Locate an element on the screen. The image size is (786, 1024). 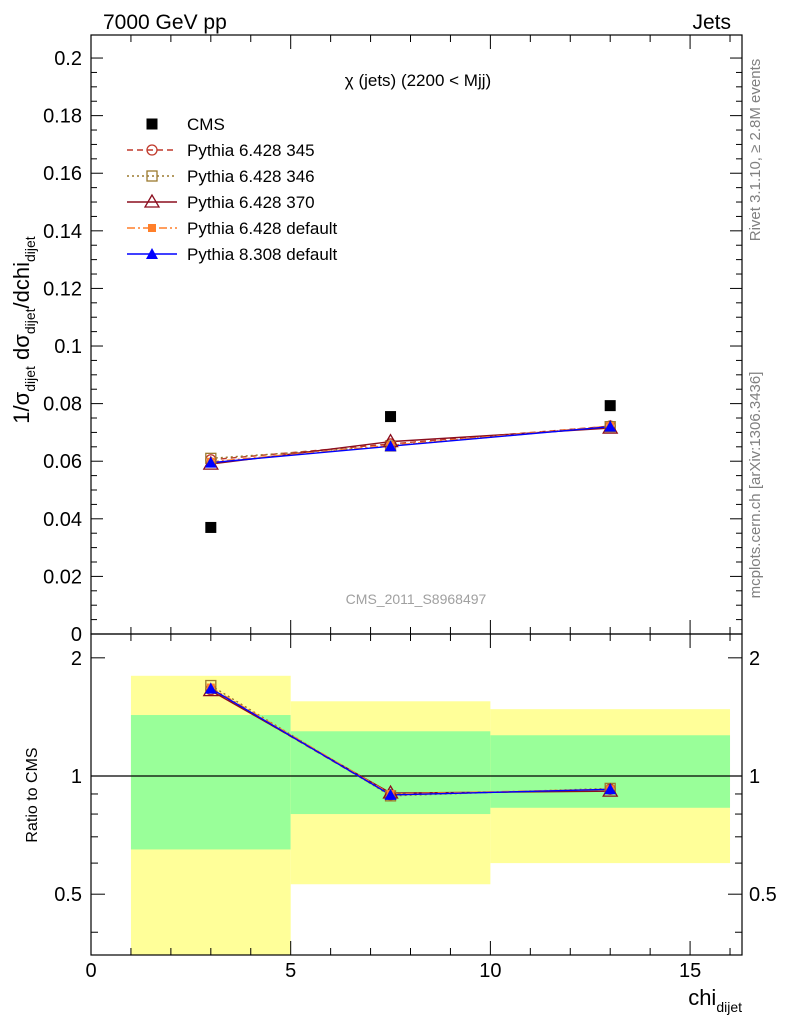
y-tick-label: 0 is located at coordinates (76, 635).